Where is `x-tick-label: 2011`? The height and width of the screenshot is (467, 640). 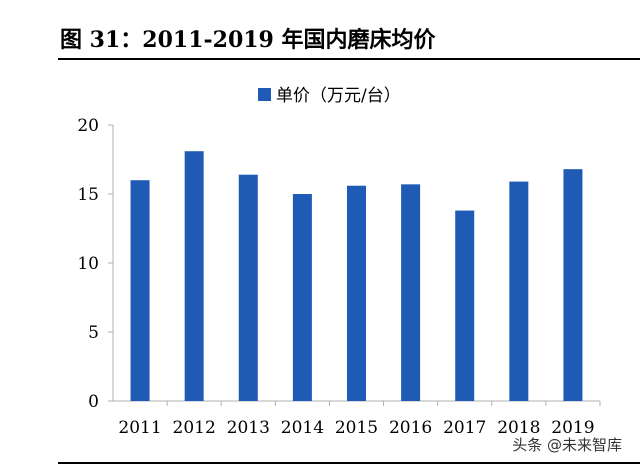
x-tick-label: 2011 is located at coordinates (139, 428).